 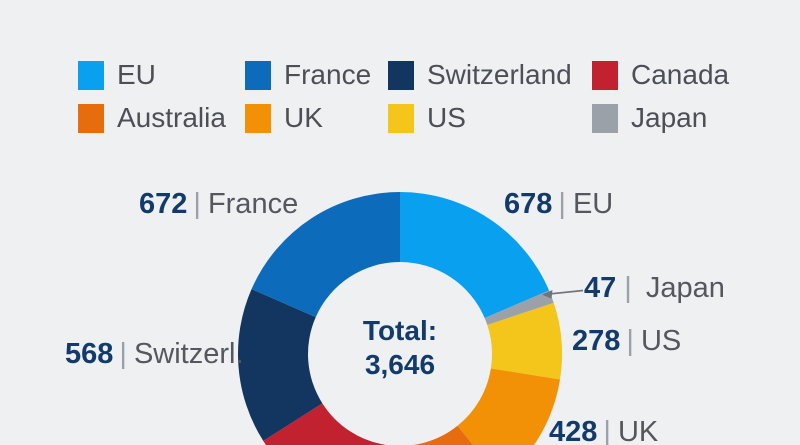 I want to click on legend-item-label: France, so click(x=328, y=74).